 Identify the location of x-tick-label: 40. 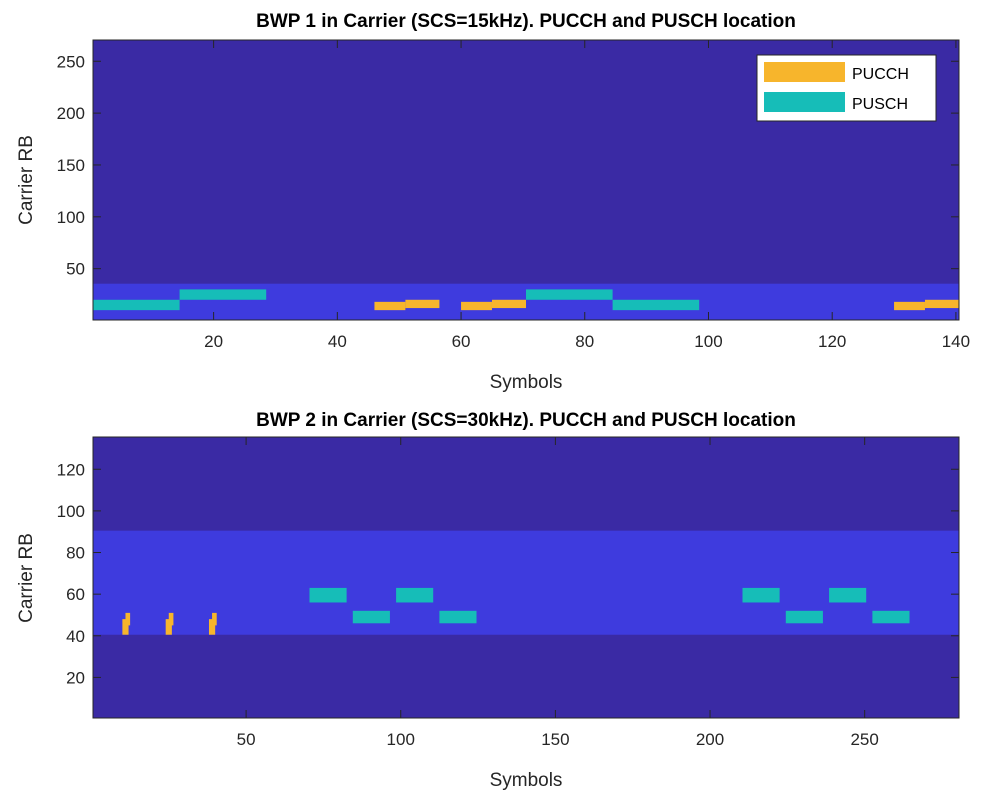
(337, 341).